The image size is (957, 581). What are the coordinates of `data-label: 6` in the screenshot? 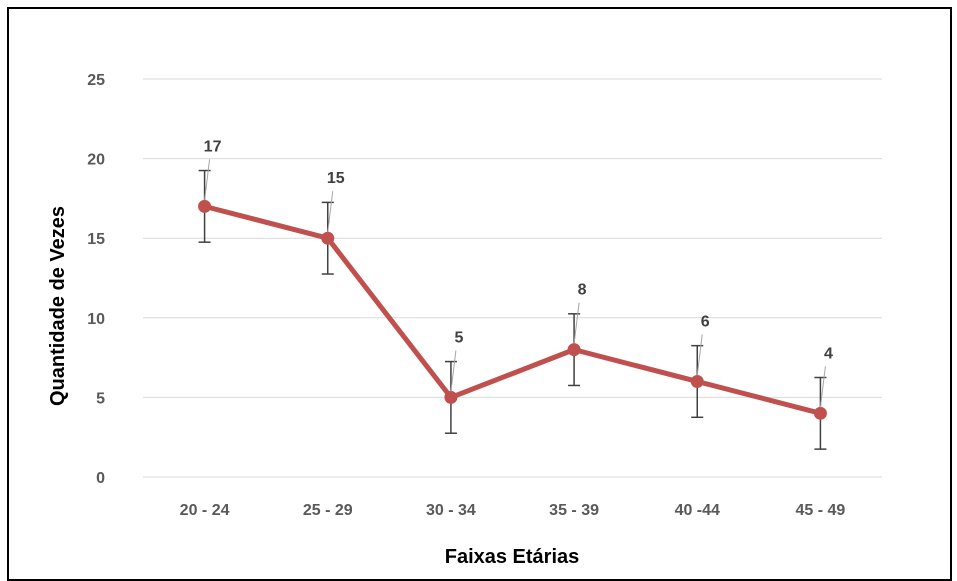 It's located at (705, 321).